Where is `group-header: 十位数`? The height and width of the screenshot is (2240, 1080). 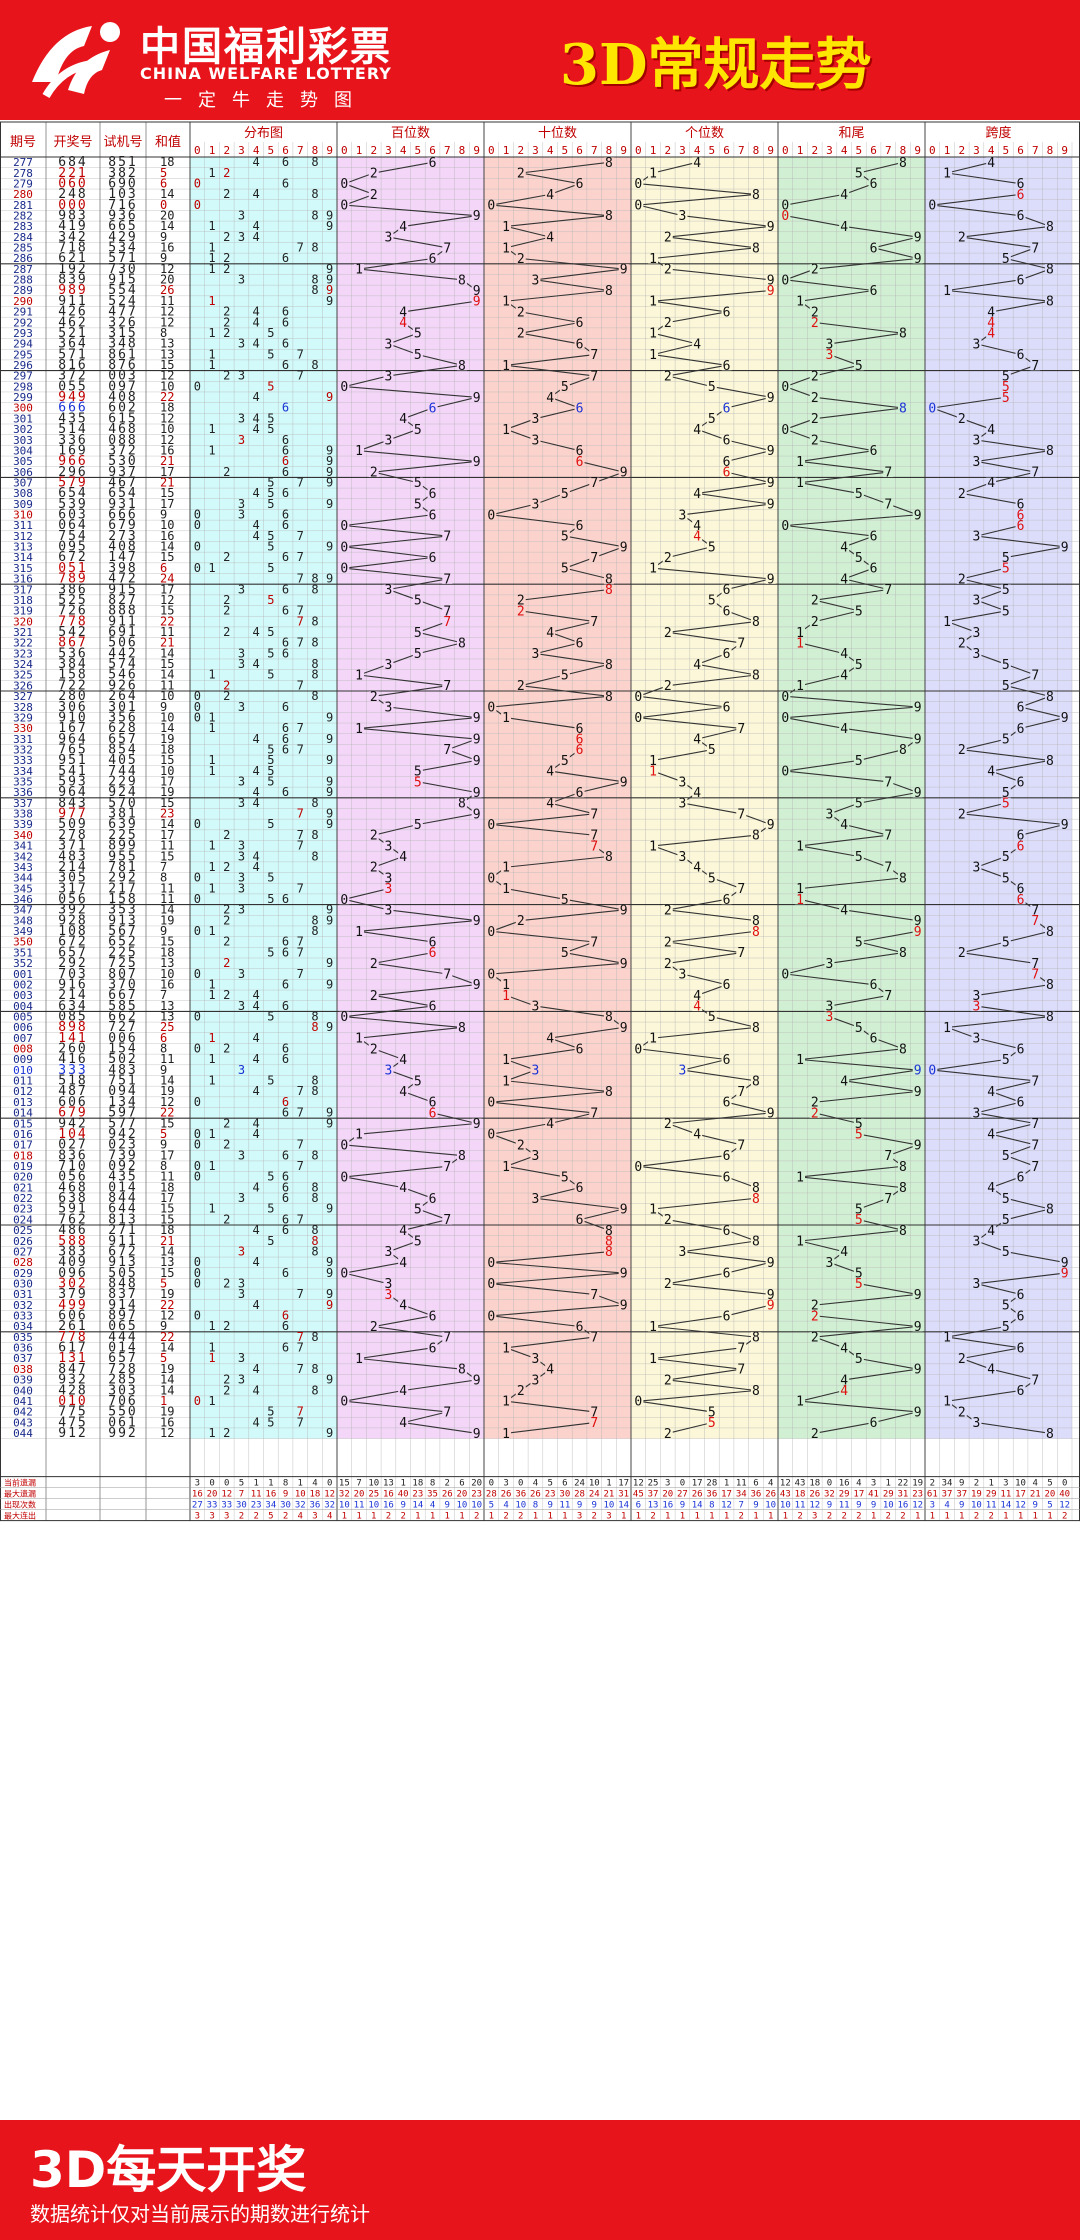
group-header: 十位数 is located at coordinates (557, 133).